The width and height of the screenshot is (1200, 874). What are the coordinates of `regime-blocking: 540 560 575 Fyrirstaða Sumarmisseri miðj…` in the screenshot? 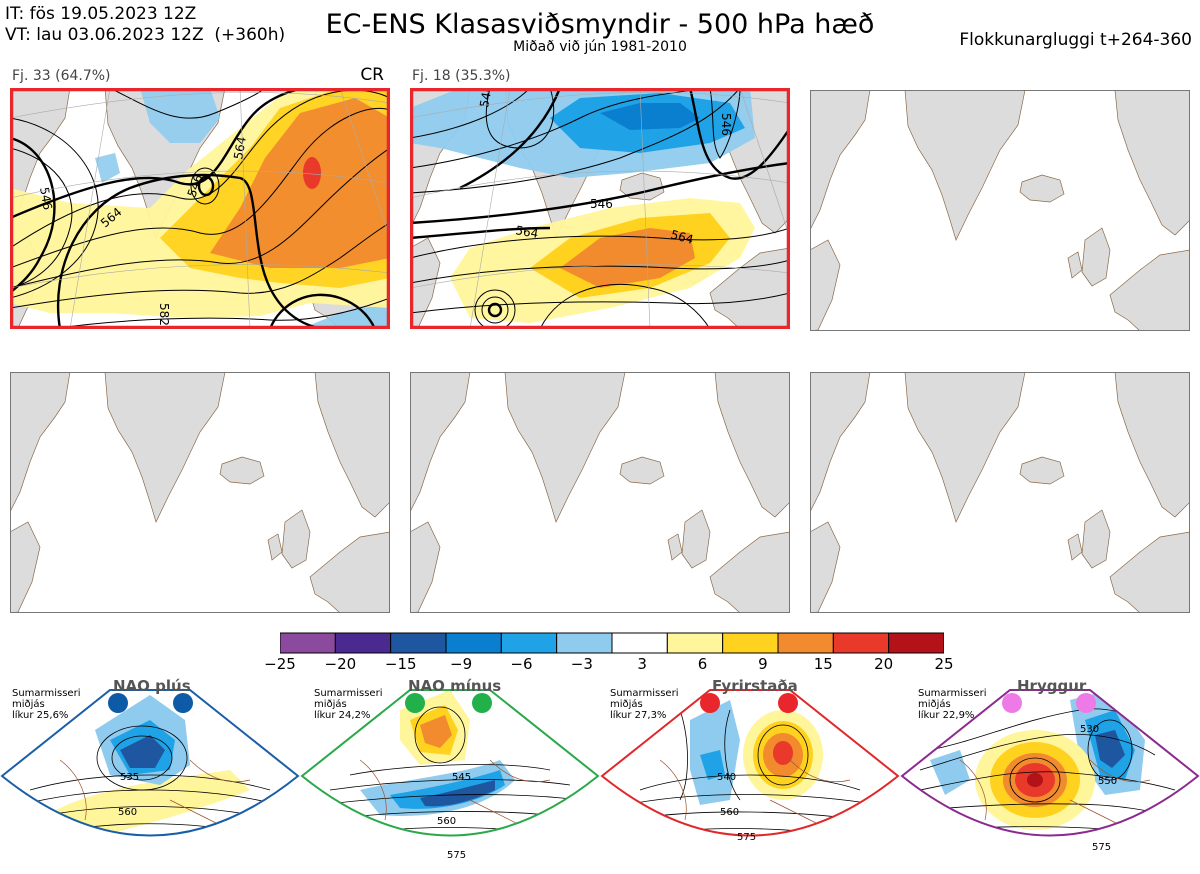 It's located at (750, 773).